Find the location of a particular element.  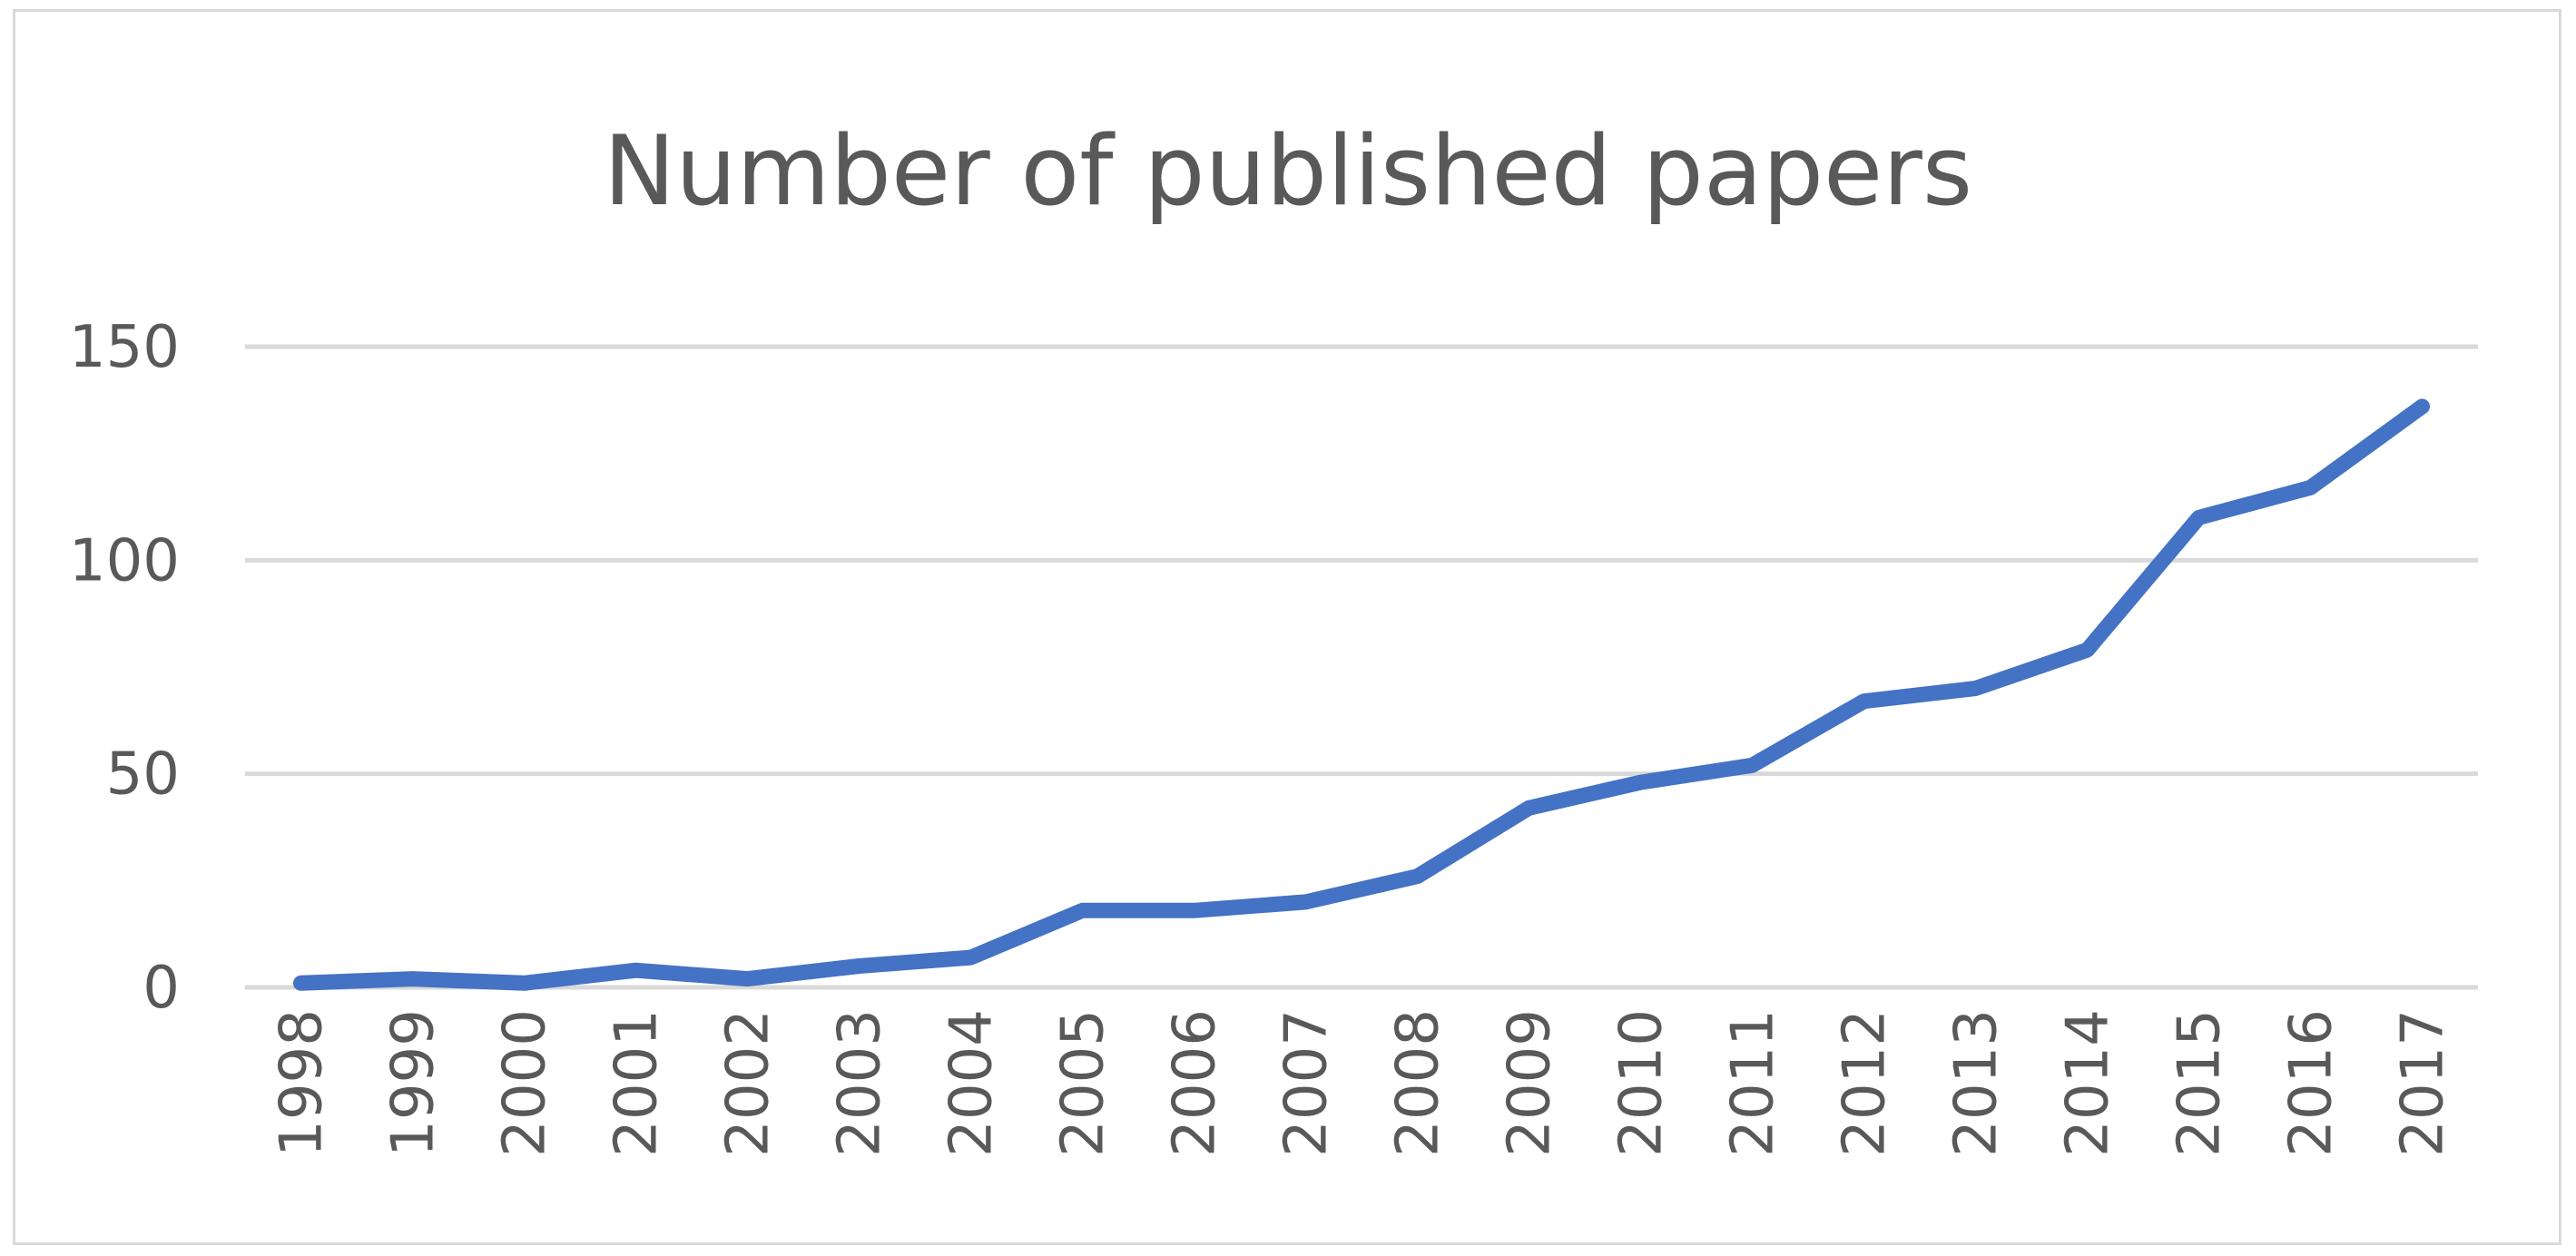

y-tick-label: 0 is located at coordinates (161, 988).